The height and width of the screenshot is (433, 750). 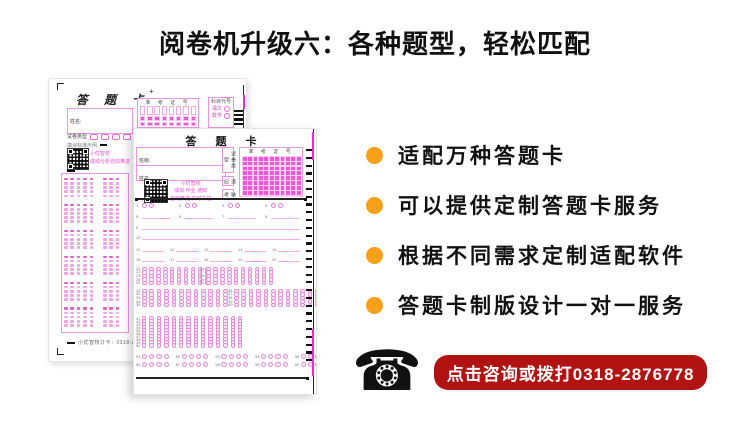 I want to click on qr-finder, so click(x=85, y=151).